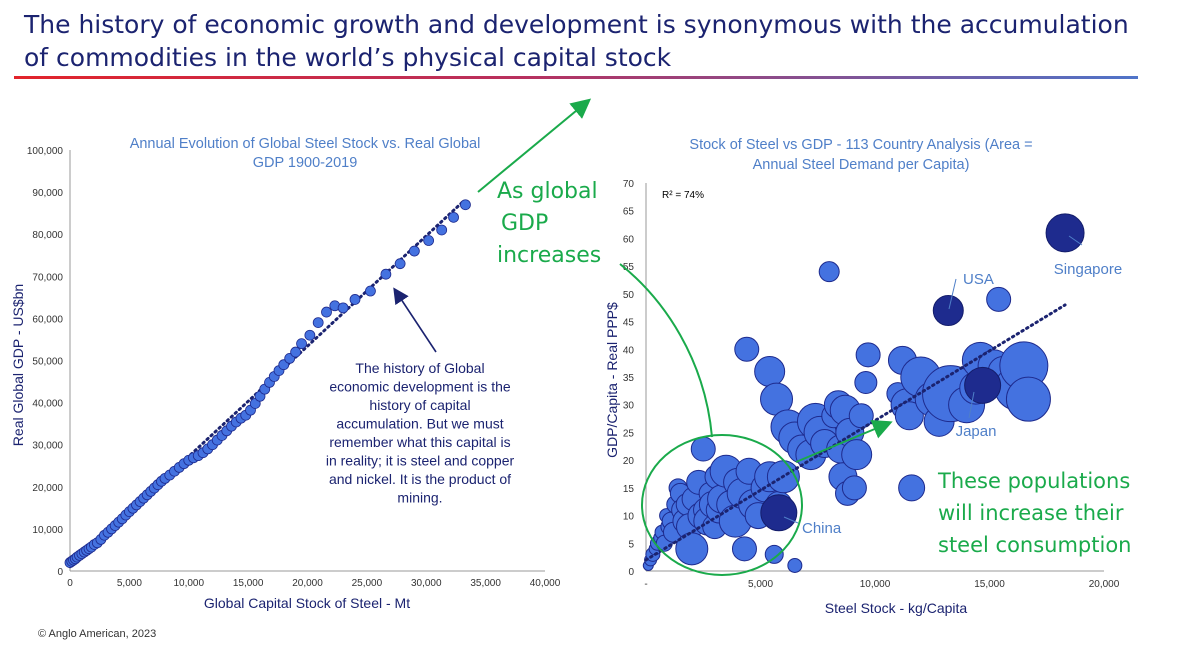 The height and width of the screenshot is (661, 1192). Describe the element at coordinates (419, 498) in the screenshot. I see `left-annotation-line: mining.` at that location.